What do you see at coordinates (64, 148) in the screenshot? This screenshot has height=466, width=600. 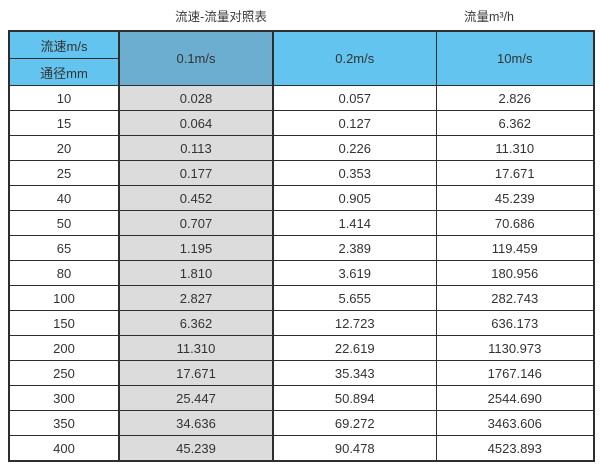 I see `cell-diameter: 20` at bounding box center [64, 148].